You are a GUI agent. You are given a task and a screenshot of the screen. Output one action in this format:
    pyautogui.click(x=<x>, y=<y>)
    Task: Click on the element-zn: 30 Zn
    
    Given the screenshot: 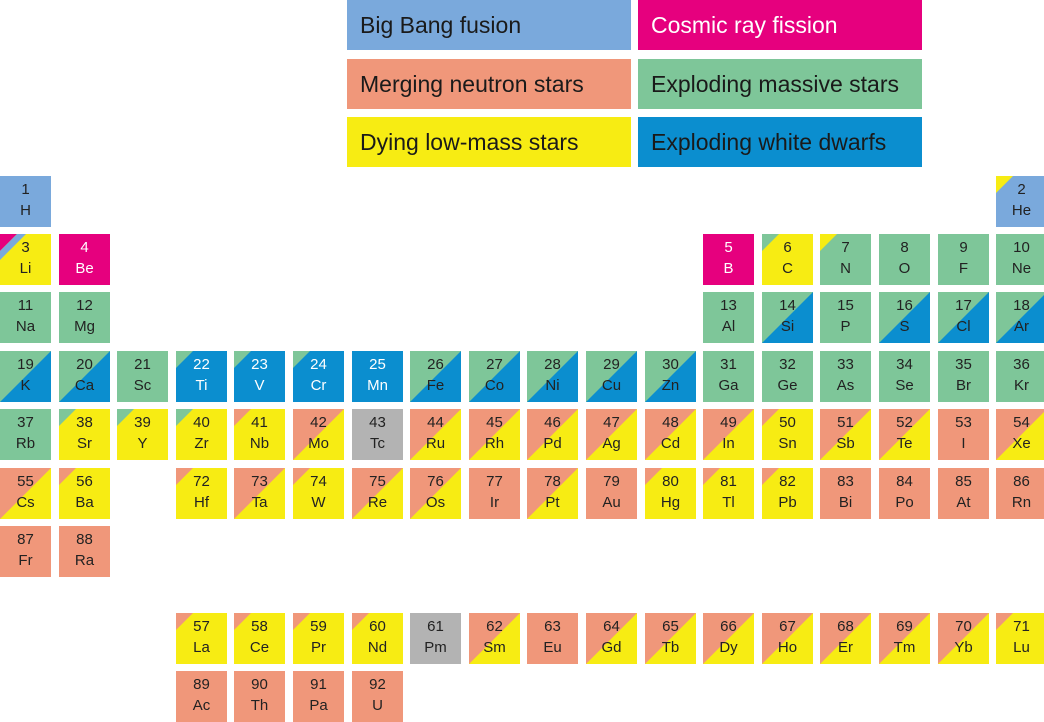 What is the action you would take?
    pyautogui.click(x=670, y=376)
    